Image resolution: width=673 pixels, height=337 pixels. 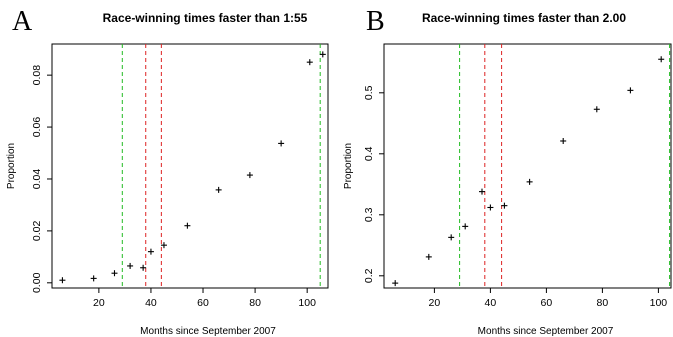 I want to click on y-tick-label: 0.06, so click(x=37, y=127).